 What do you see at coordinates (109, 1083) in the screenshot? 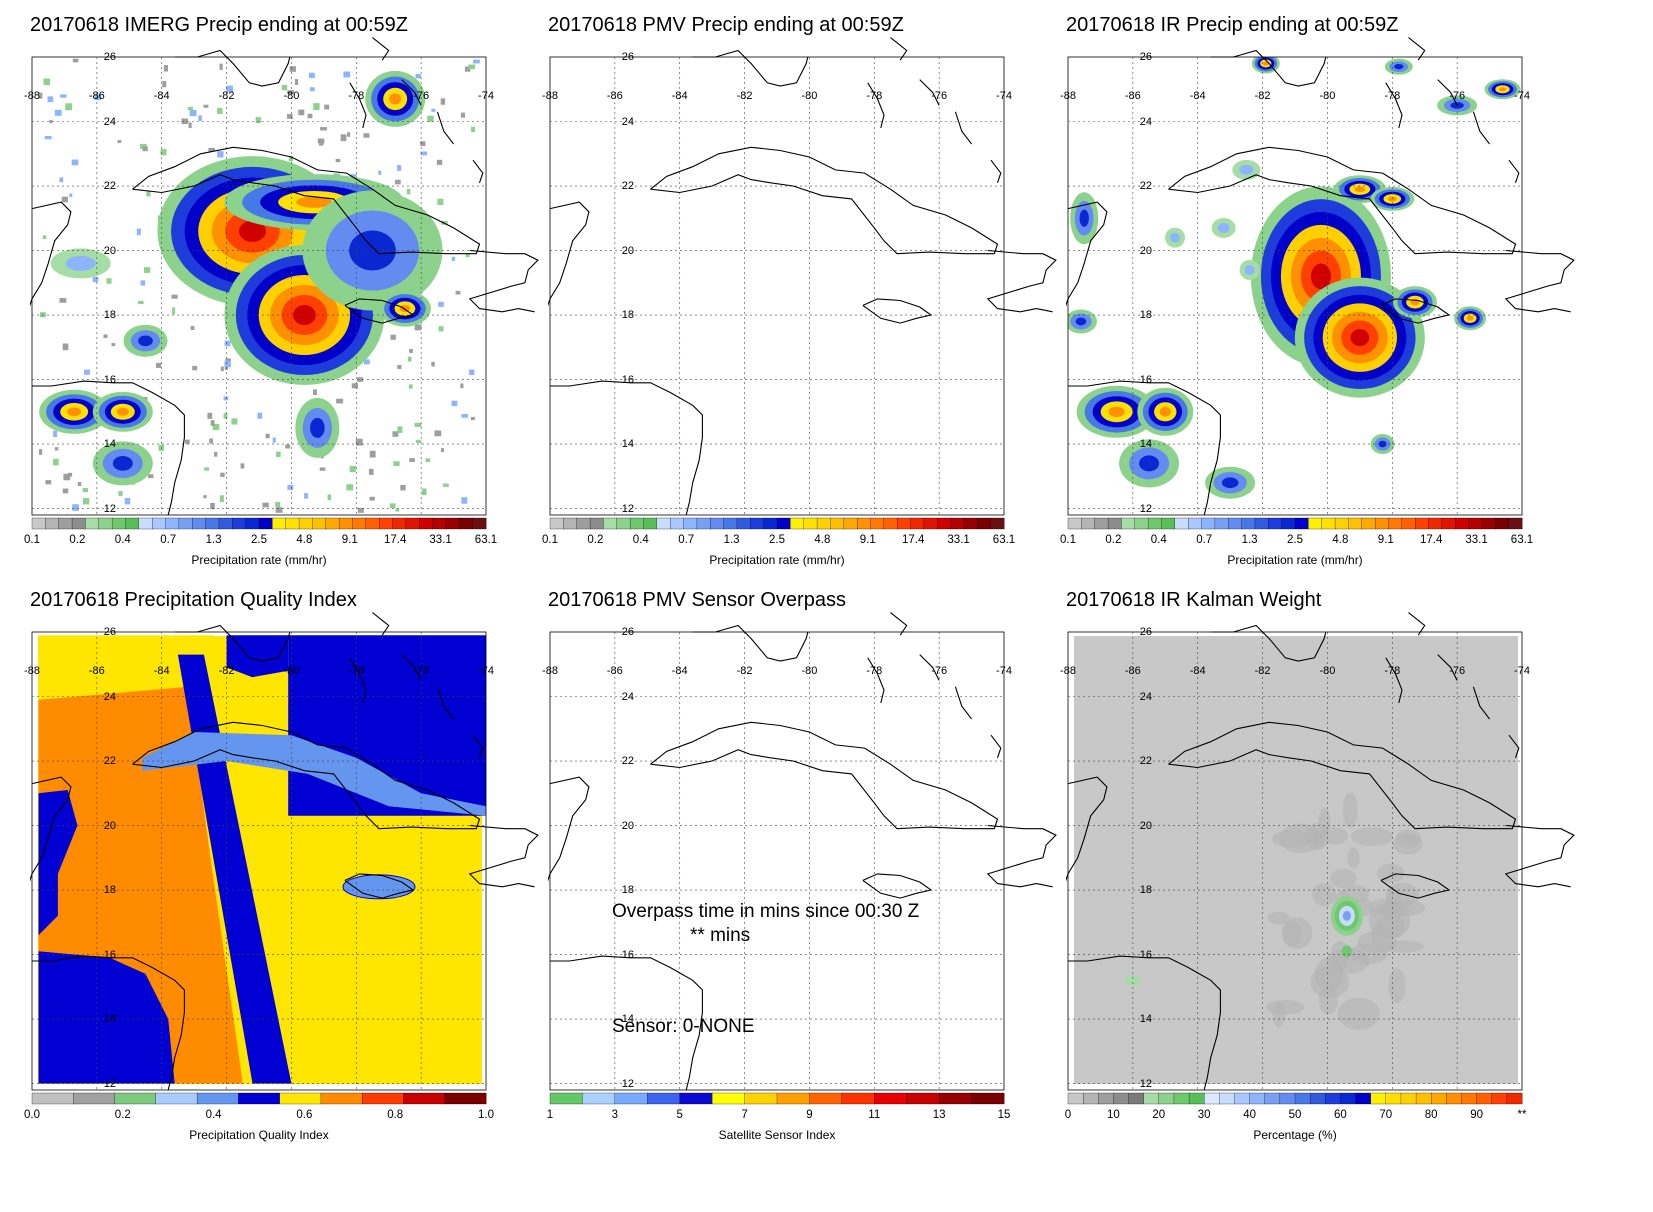
I see `latitude-label: 12` at bounding box center [109, 1083].